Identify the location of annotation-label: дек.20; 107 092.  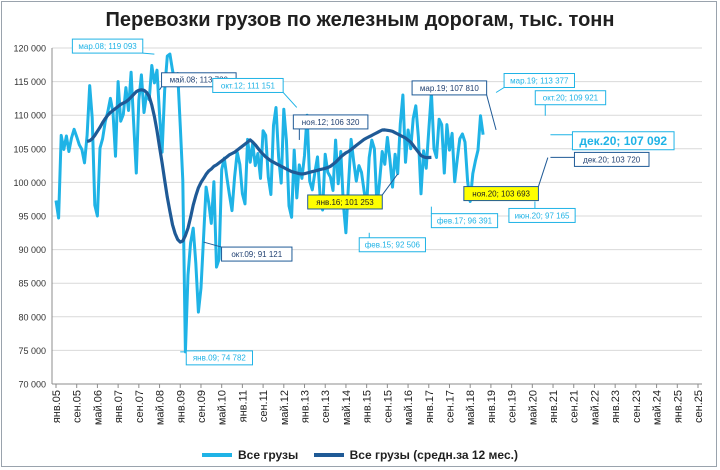
(623, 141).